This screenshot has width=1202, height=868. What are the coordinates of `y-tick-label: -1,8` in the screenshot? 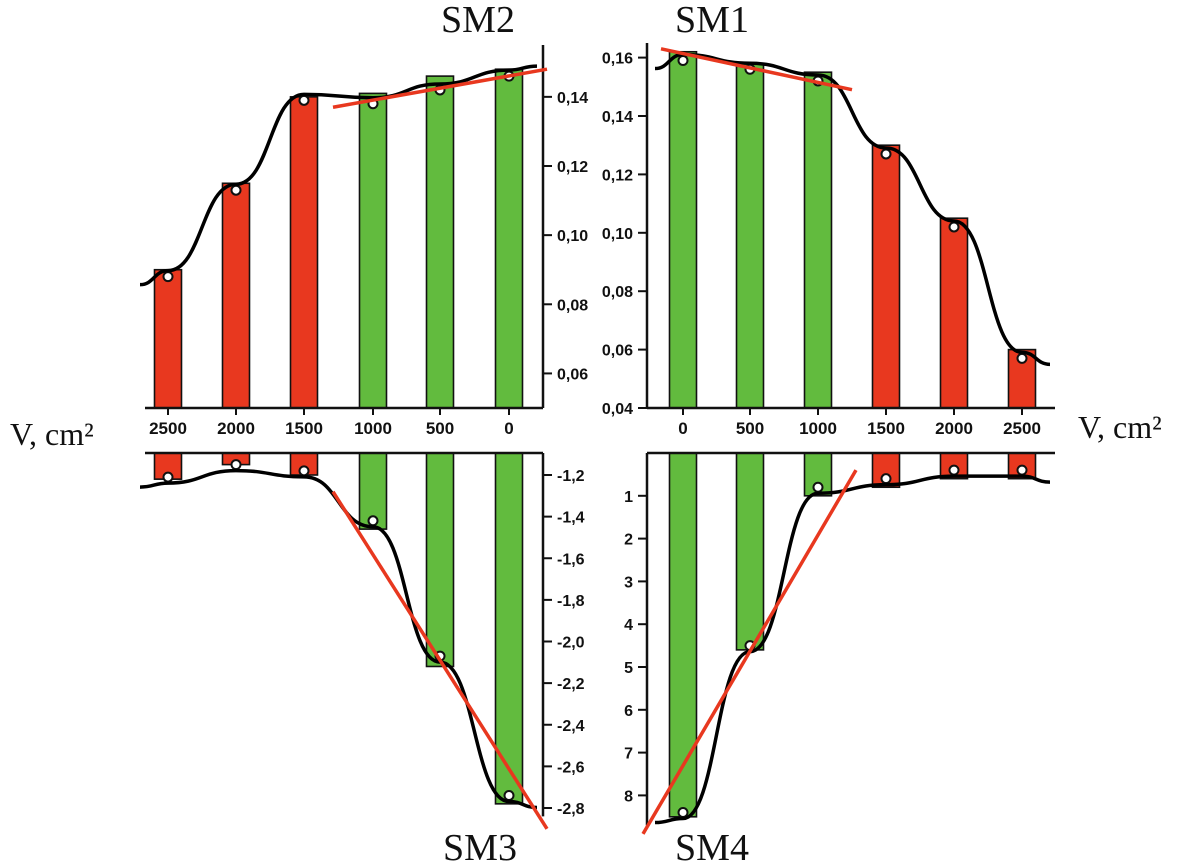 It's located at (571, 601).